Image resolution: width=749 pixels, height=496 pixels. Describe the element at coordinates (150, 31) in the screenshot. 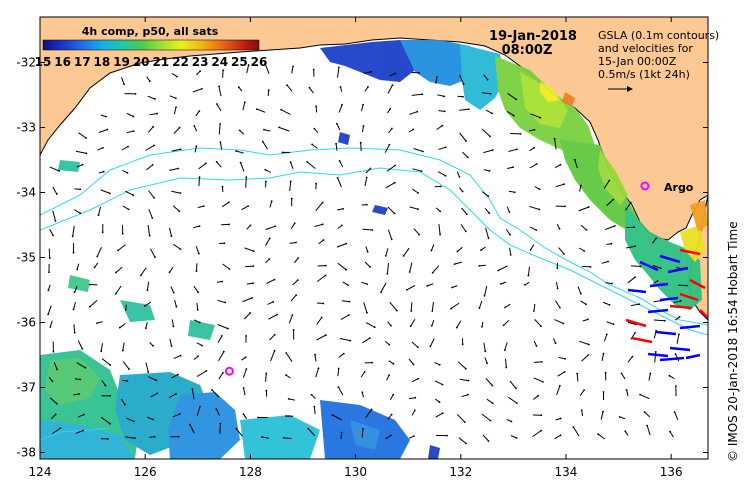

I see `colorbar-title: 4h comp, p50, all sats` at that location.